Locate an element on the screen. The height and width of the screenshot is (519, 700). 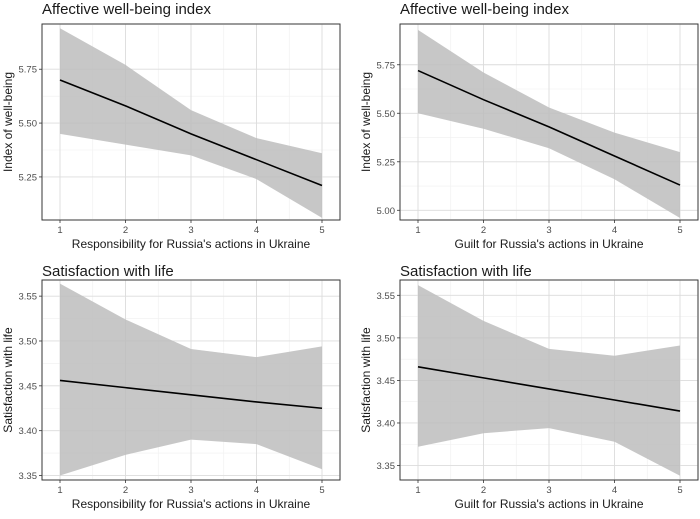
bottom-left-x-tick-label: 1 is located at coordinates (59, 490).